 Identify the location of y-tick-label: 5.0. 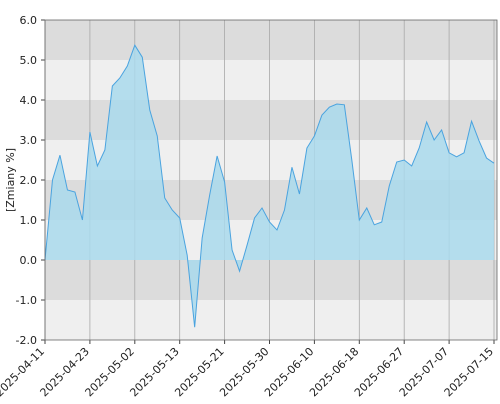
(29, 60).